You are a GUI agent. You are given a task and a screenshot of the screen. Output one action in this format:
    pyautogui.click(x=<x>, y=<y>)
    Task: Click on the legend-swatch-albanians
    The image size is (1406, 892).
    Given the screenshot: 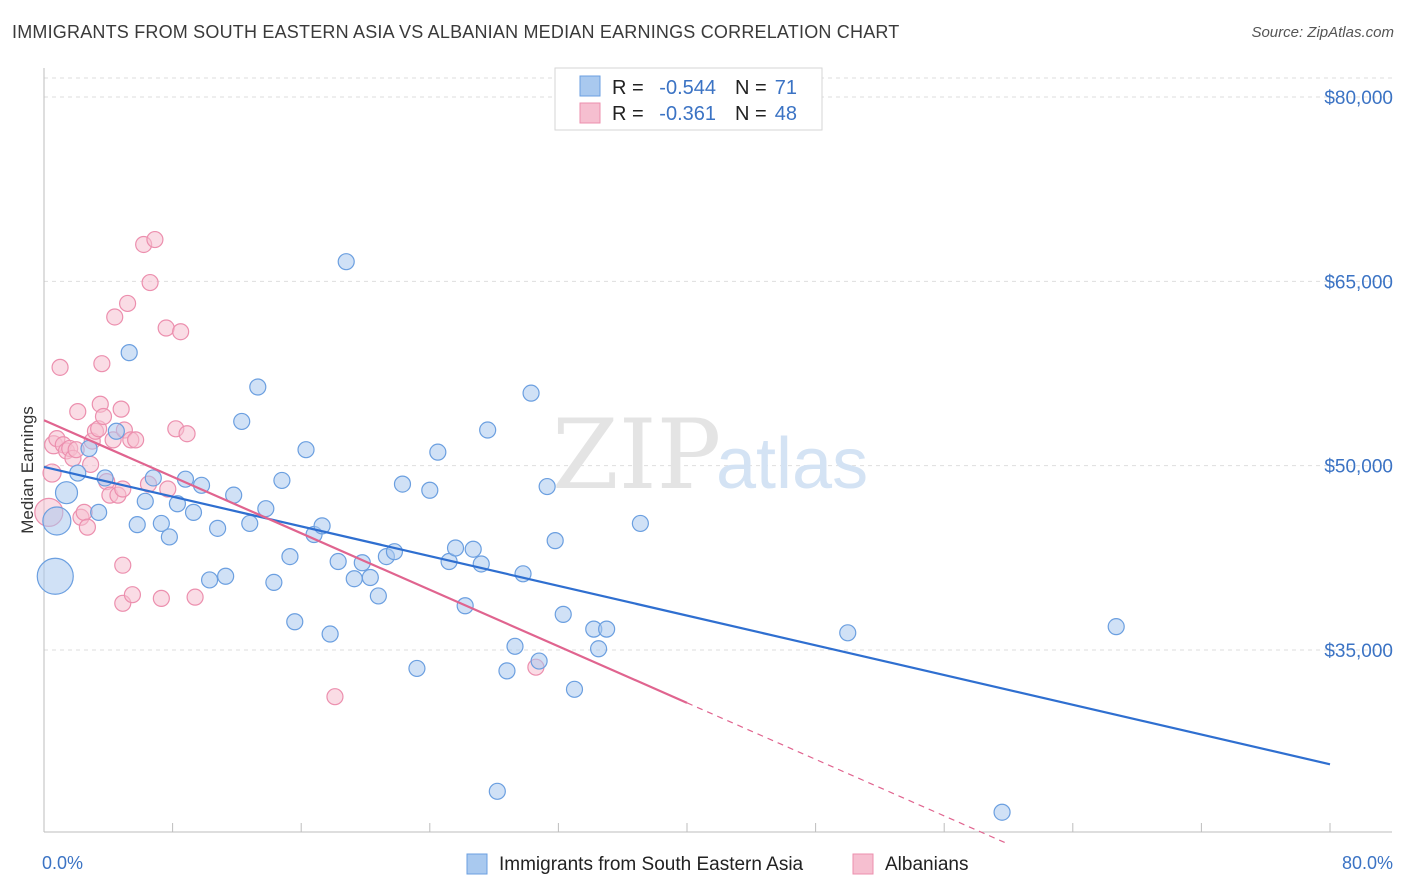 What is the action you would take?
    pyautogui.click(x=590, y=113)
    